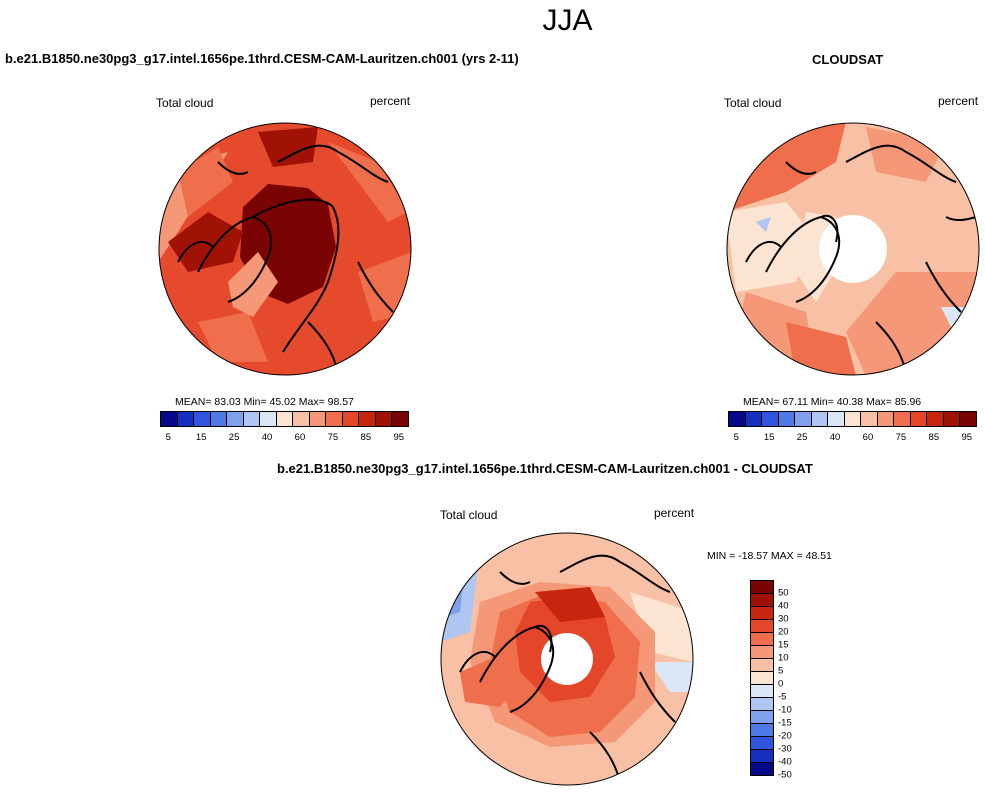  What do you see at coordinates (783, 606) in the screenshot?
I see `diff-colorbar-tick-label: 40` at bounding box center [783, 606].